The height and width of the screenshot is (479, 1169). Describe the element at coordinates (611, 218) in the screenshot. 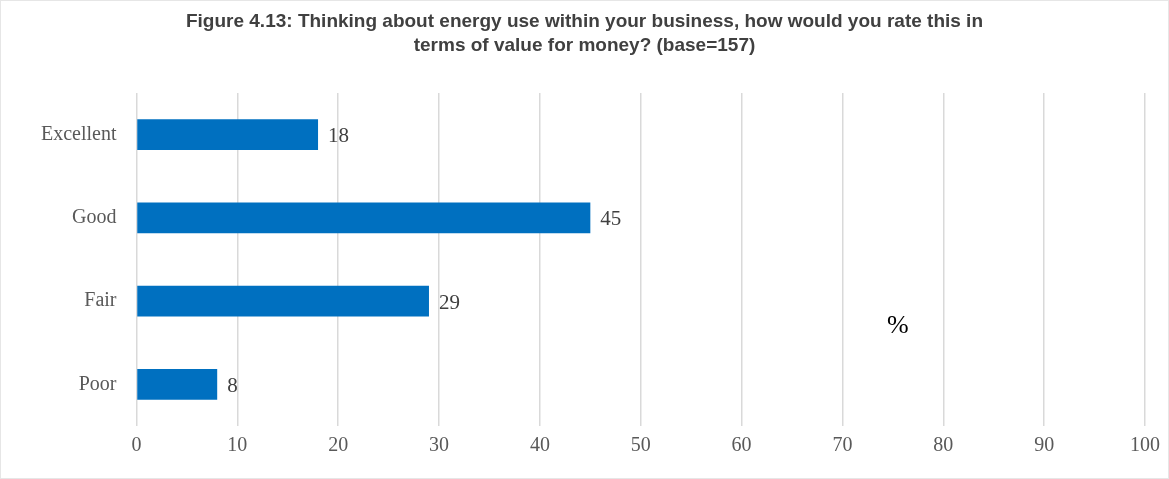

I see `data-label: 45` at that location.